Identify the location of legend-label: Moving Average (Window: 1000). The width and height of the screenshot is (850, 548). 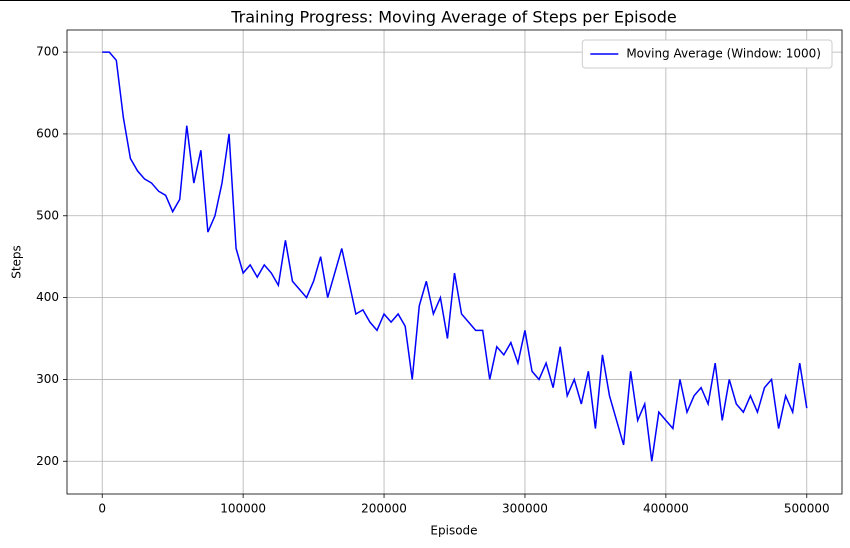
(723, 54).